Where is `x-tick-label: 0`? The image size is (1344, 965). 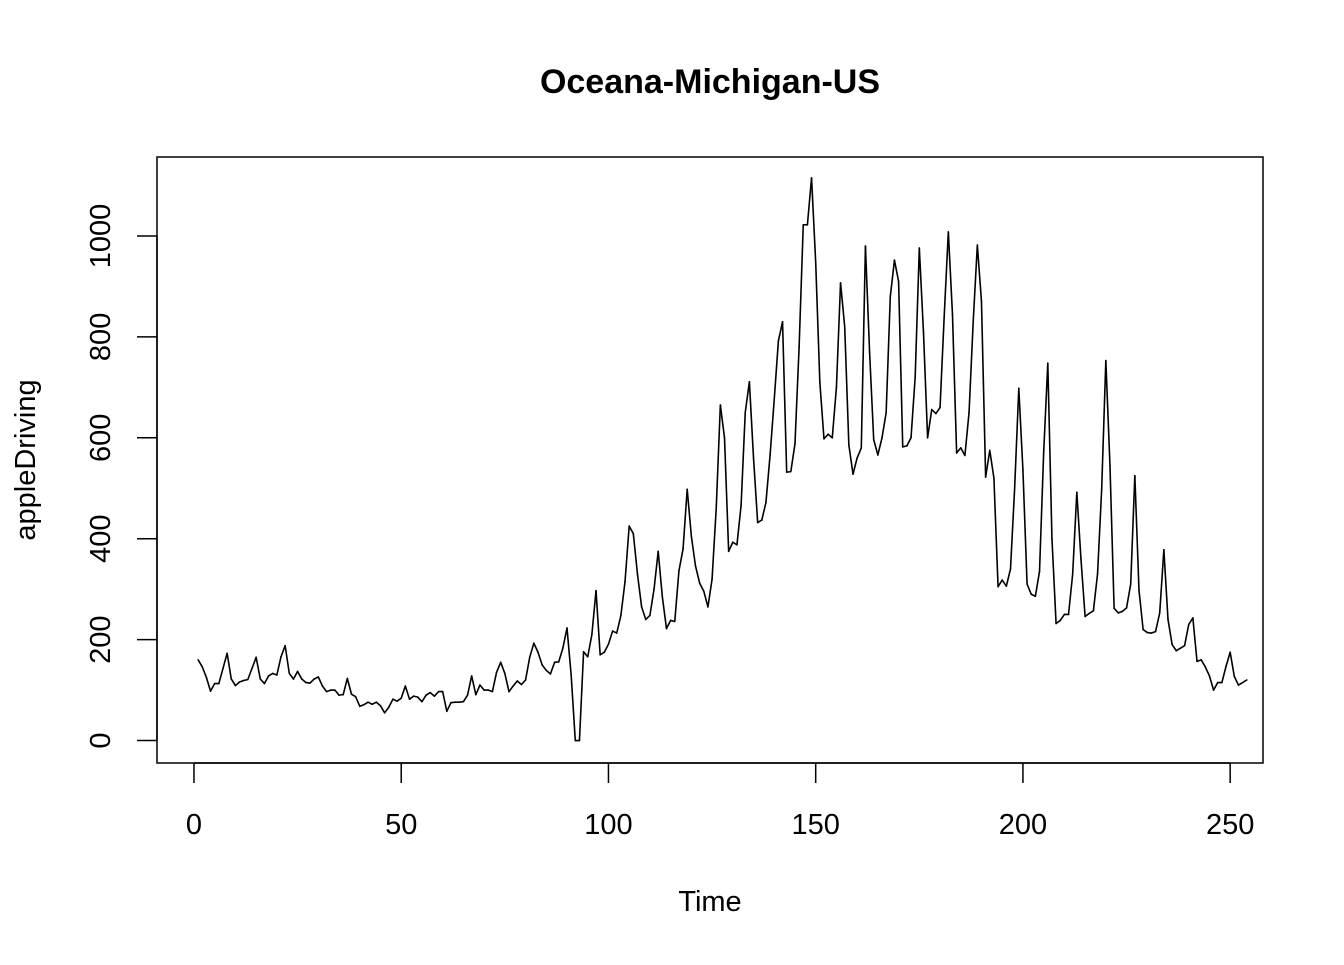
x-tick-label: 0 is located at coordinates (194, 825).